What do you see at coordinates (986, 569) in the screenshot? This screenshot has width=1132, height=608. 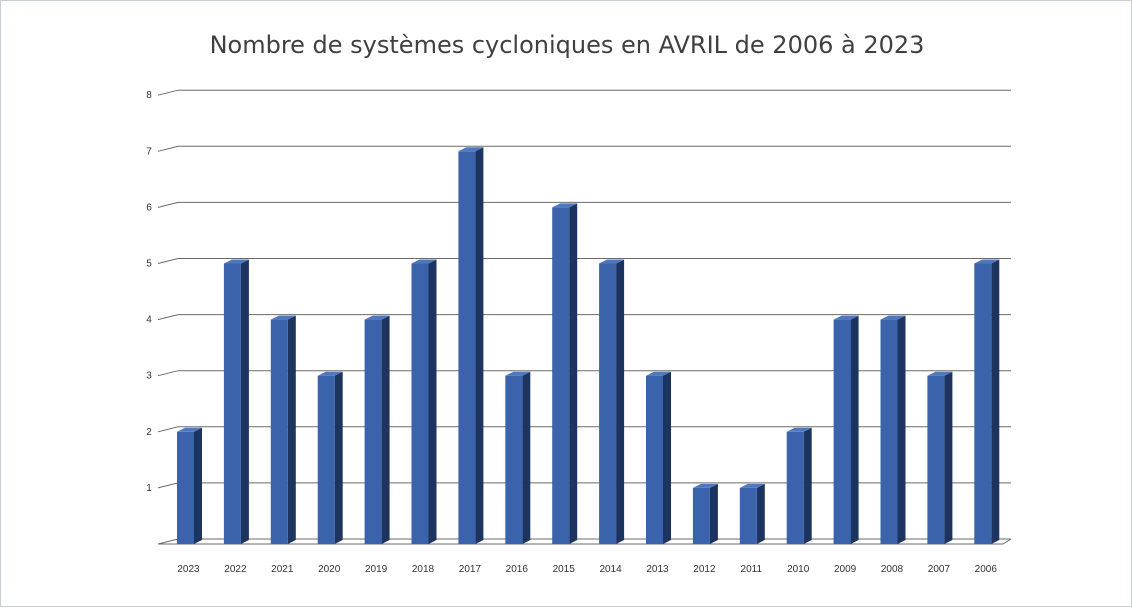 I see `x-tick-label: 2006` at bounding box center [986, 569].